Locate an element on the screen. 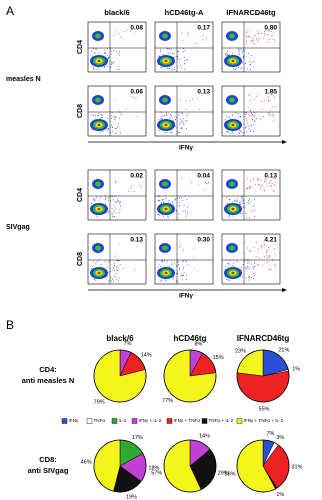  slice-label: 7% is located at coordinates (127, 344).